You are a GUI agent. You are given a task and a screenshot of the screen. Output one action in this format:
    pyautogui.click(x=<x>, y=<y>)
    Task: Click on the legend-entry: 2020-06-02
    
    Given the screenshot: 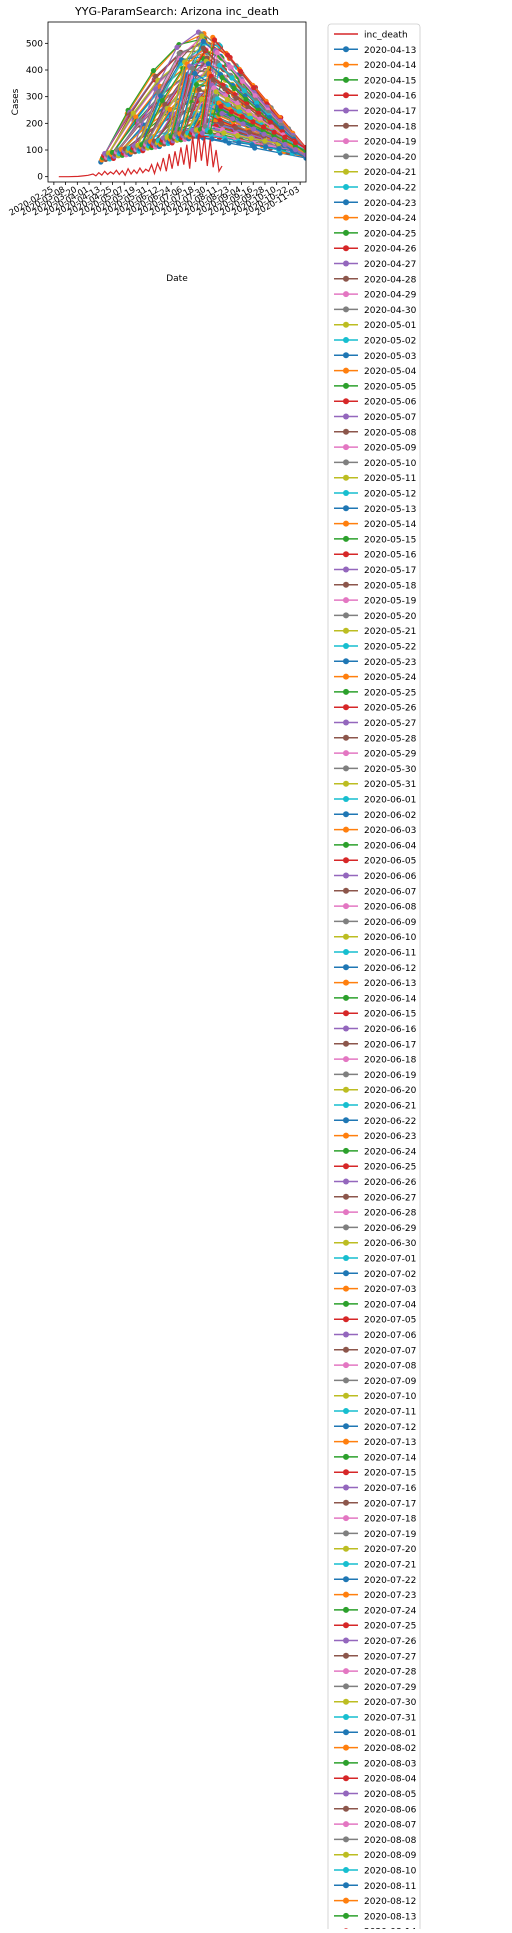 What is the action you would take?
    pyautogui.click(x=375, y=816)
    